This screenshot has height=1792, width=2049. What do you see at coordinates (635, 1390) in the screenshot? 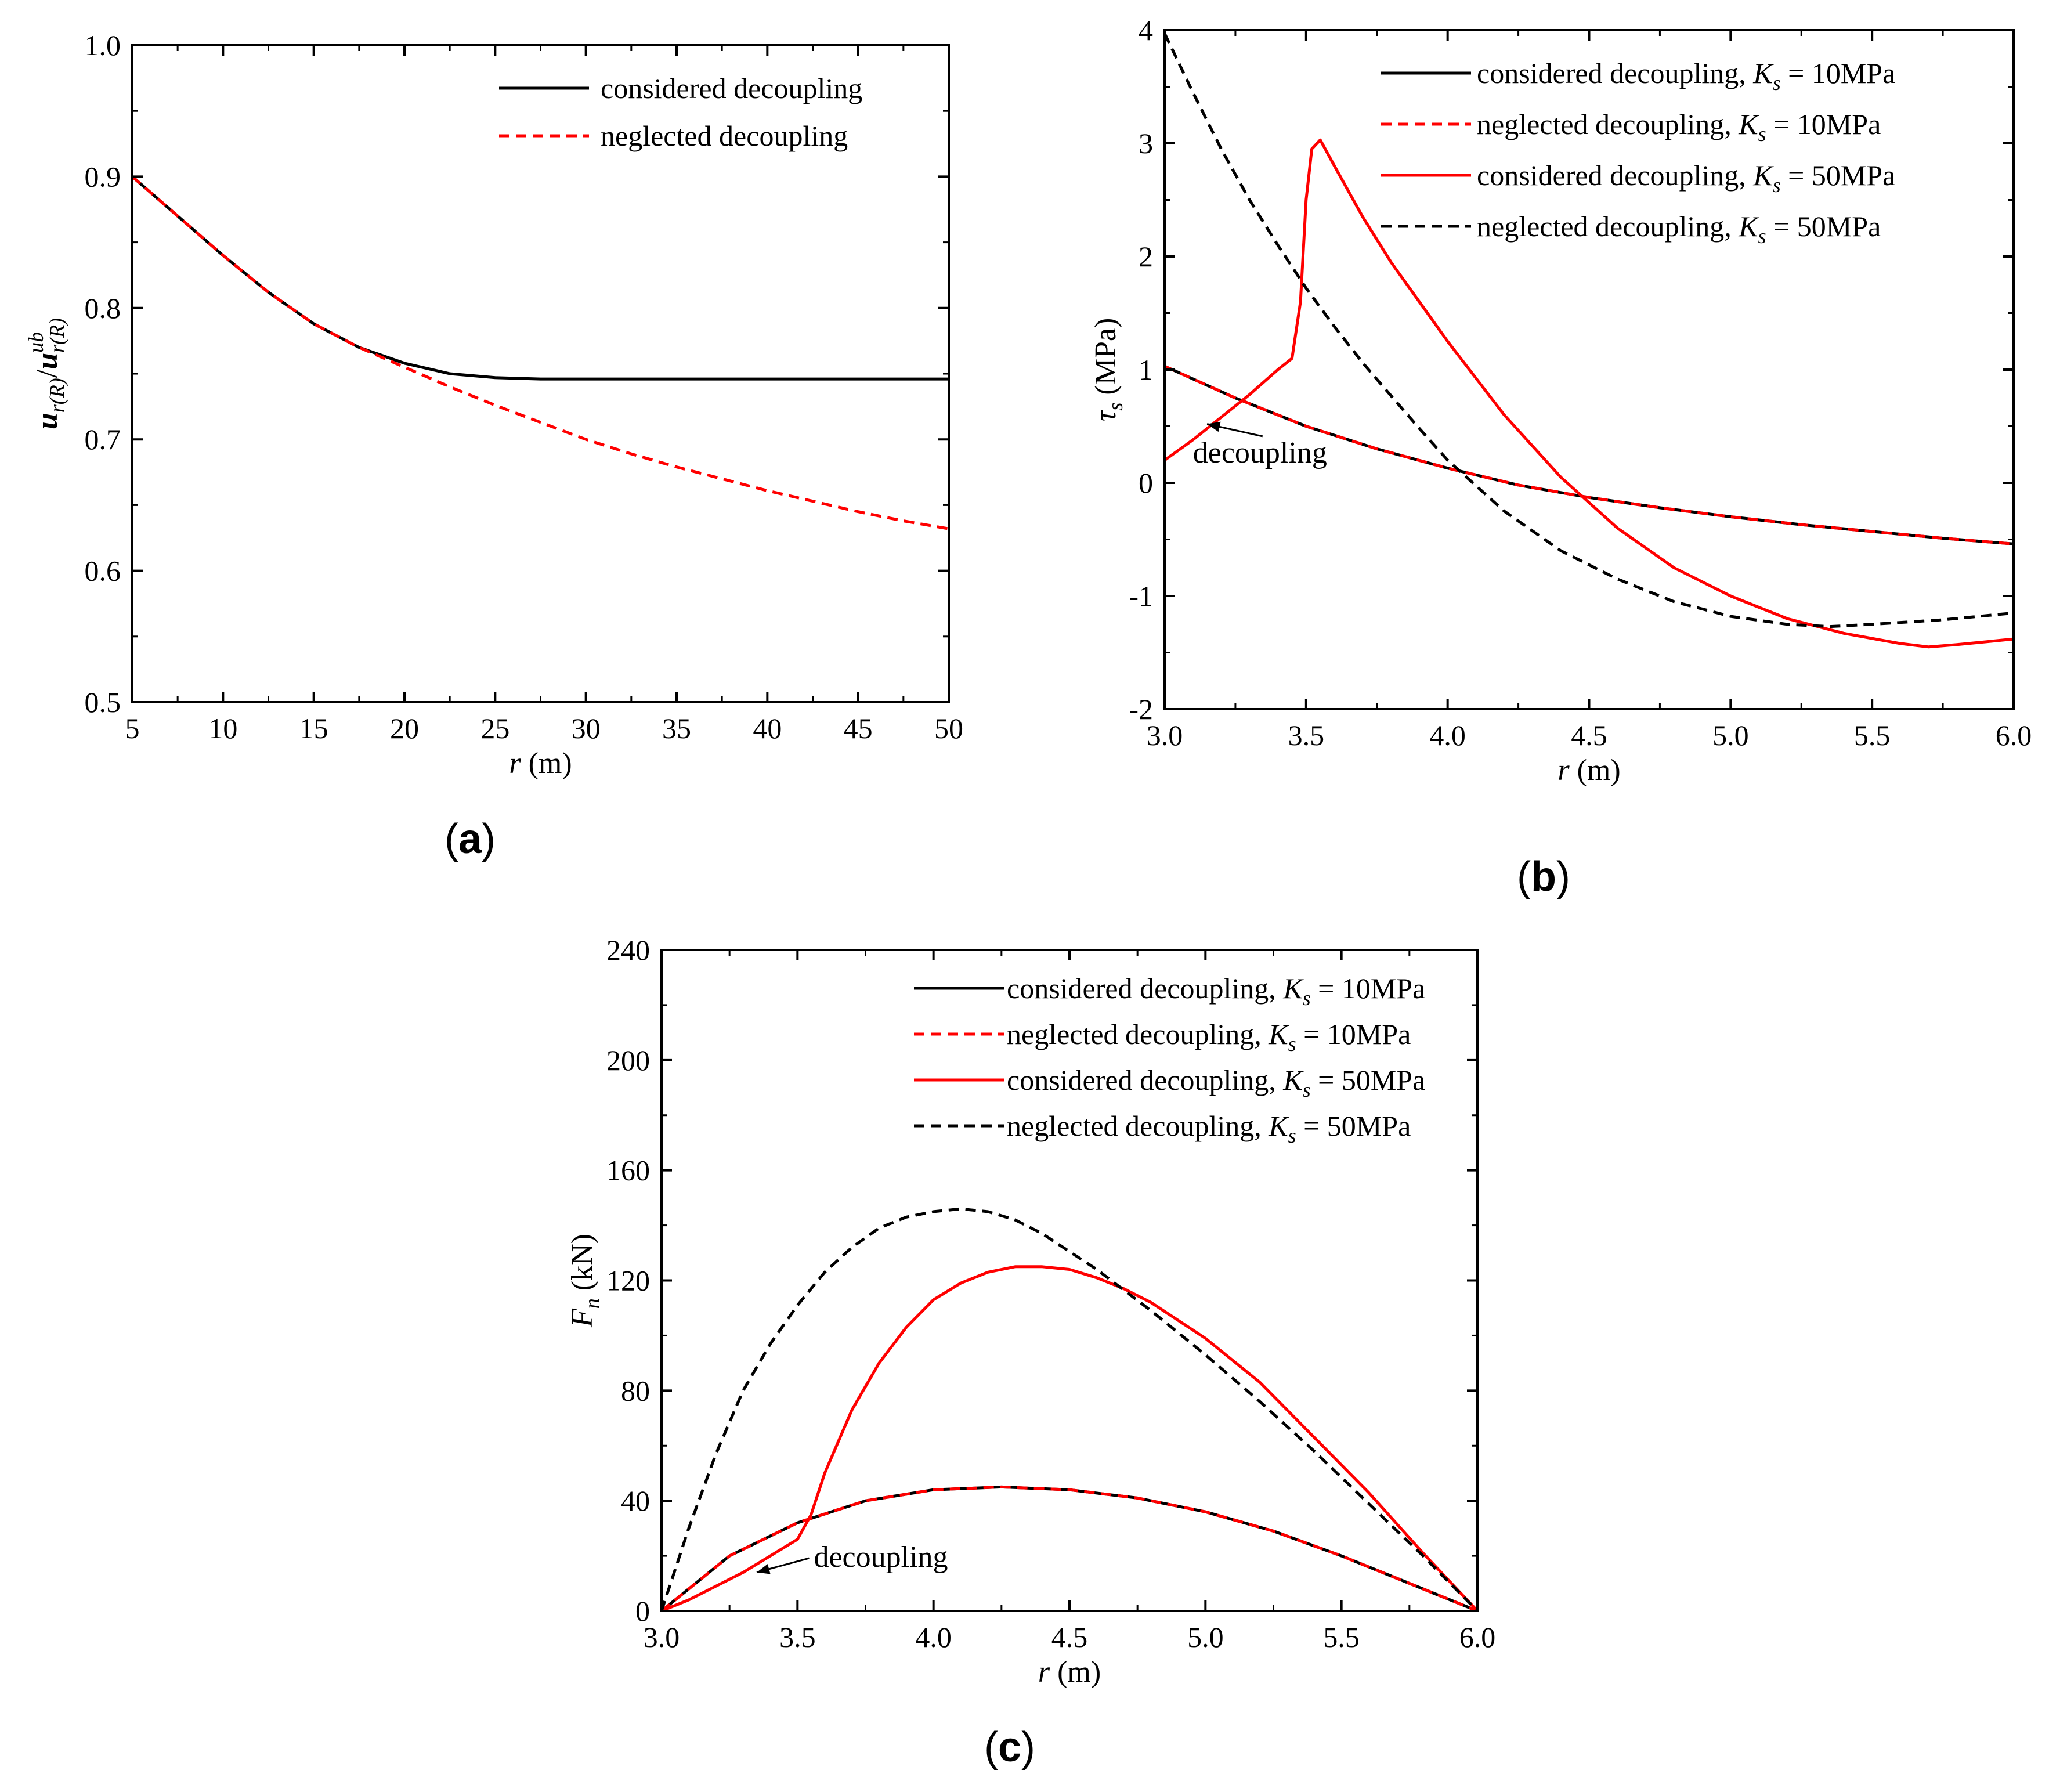
I see `y-tick-label: 80` at bounding box center [635, 1390].